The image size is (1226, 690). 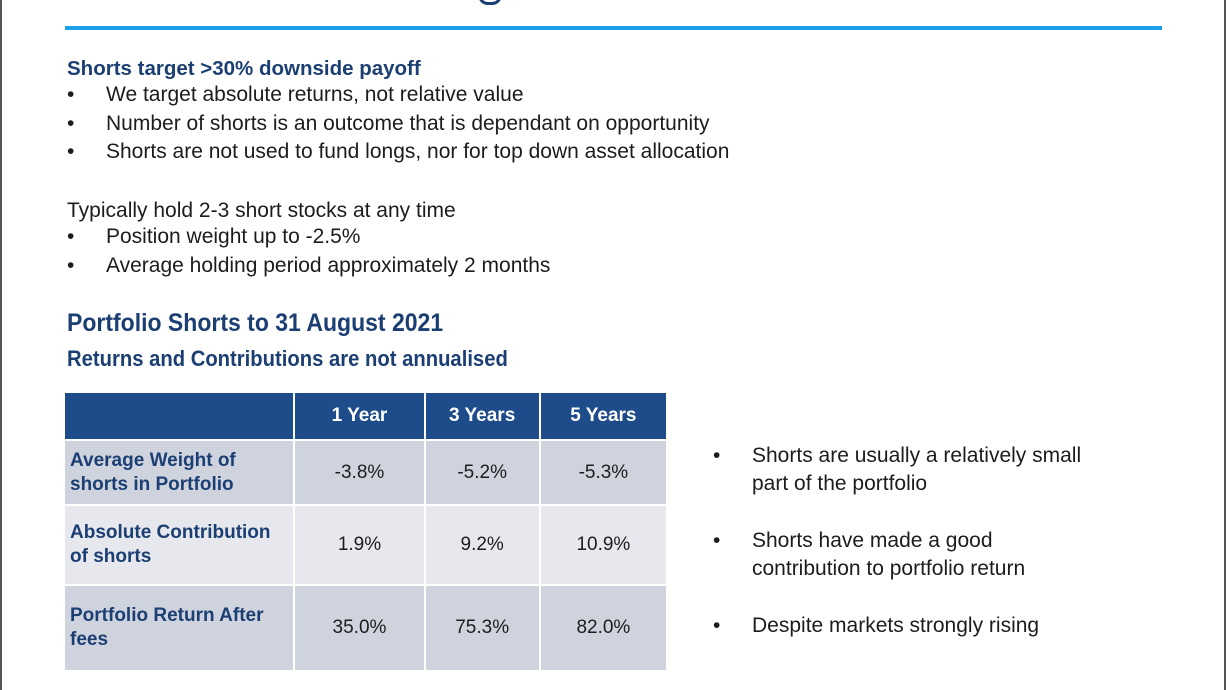 What do you see at coordinates (359, 416) in the screenshot?
I see `column-header: 1 Year` at bounding box center [359, 416].